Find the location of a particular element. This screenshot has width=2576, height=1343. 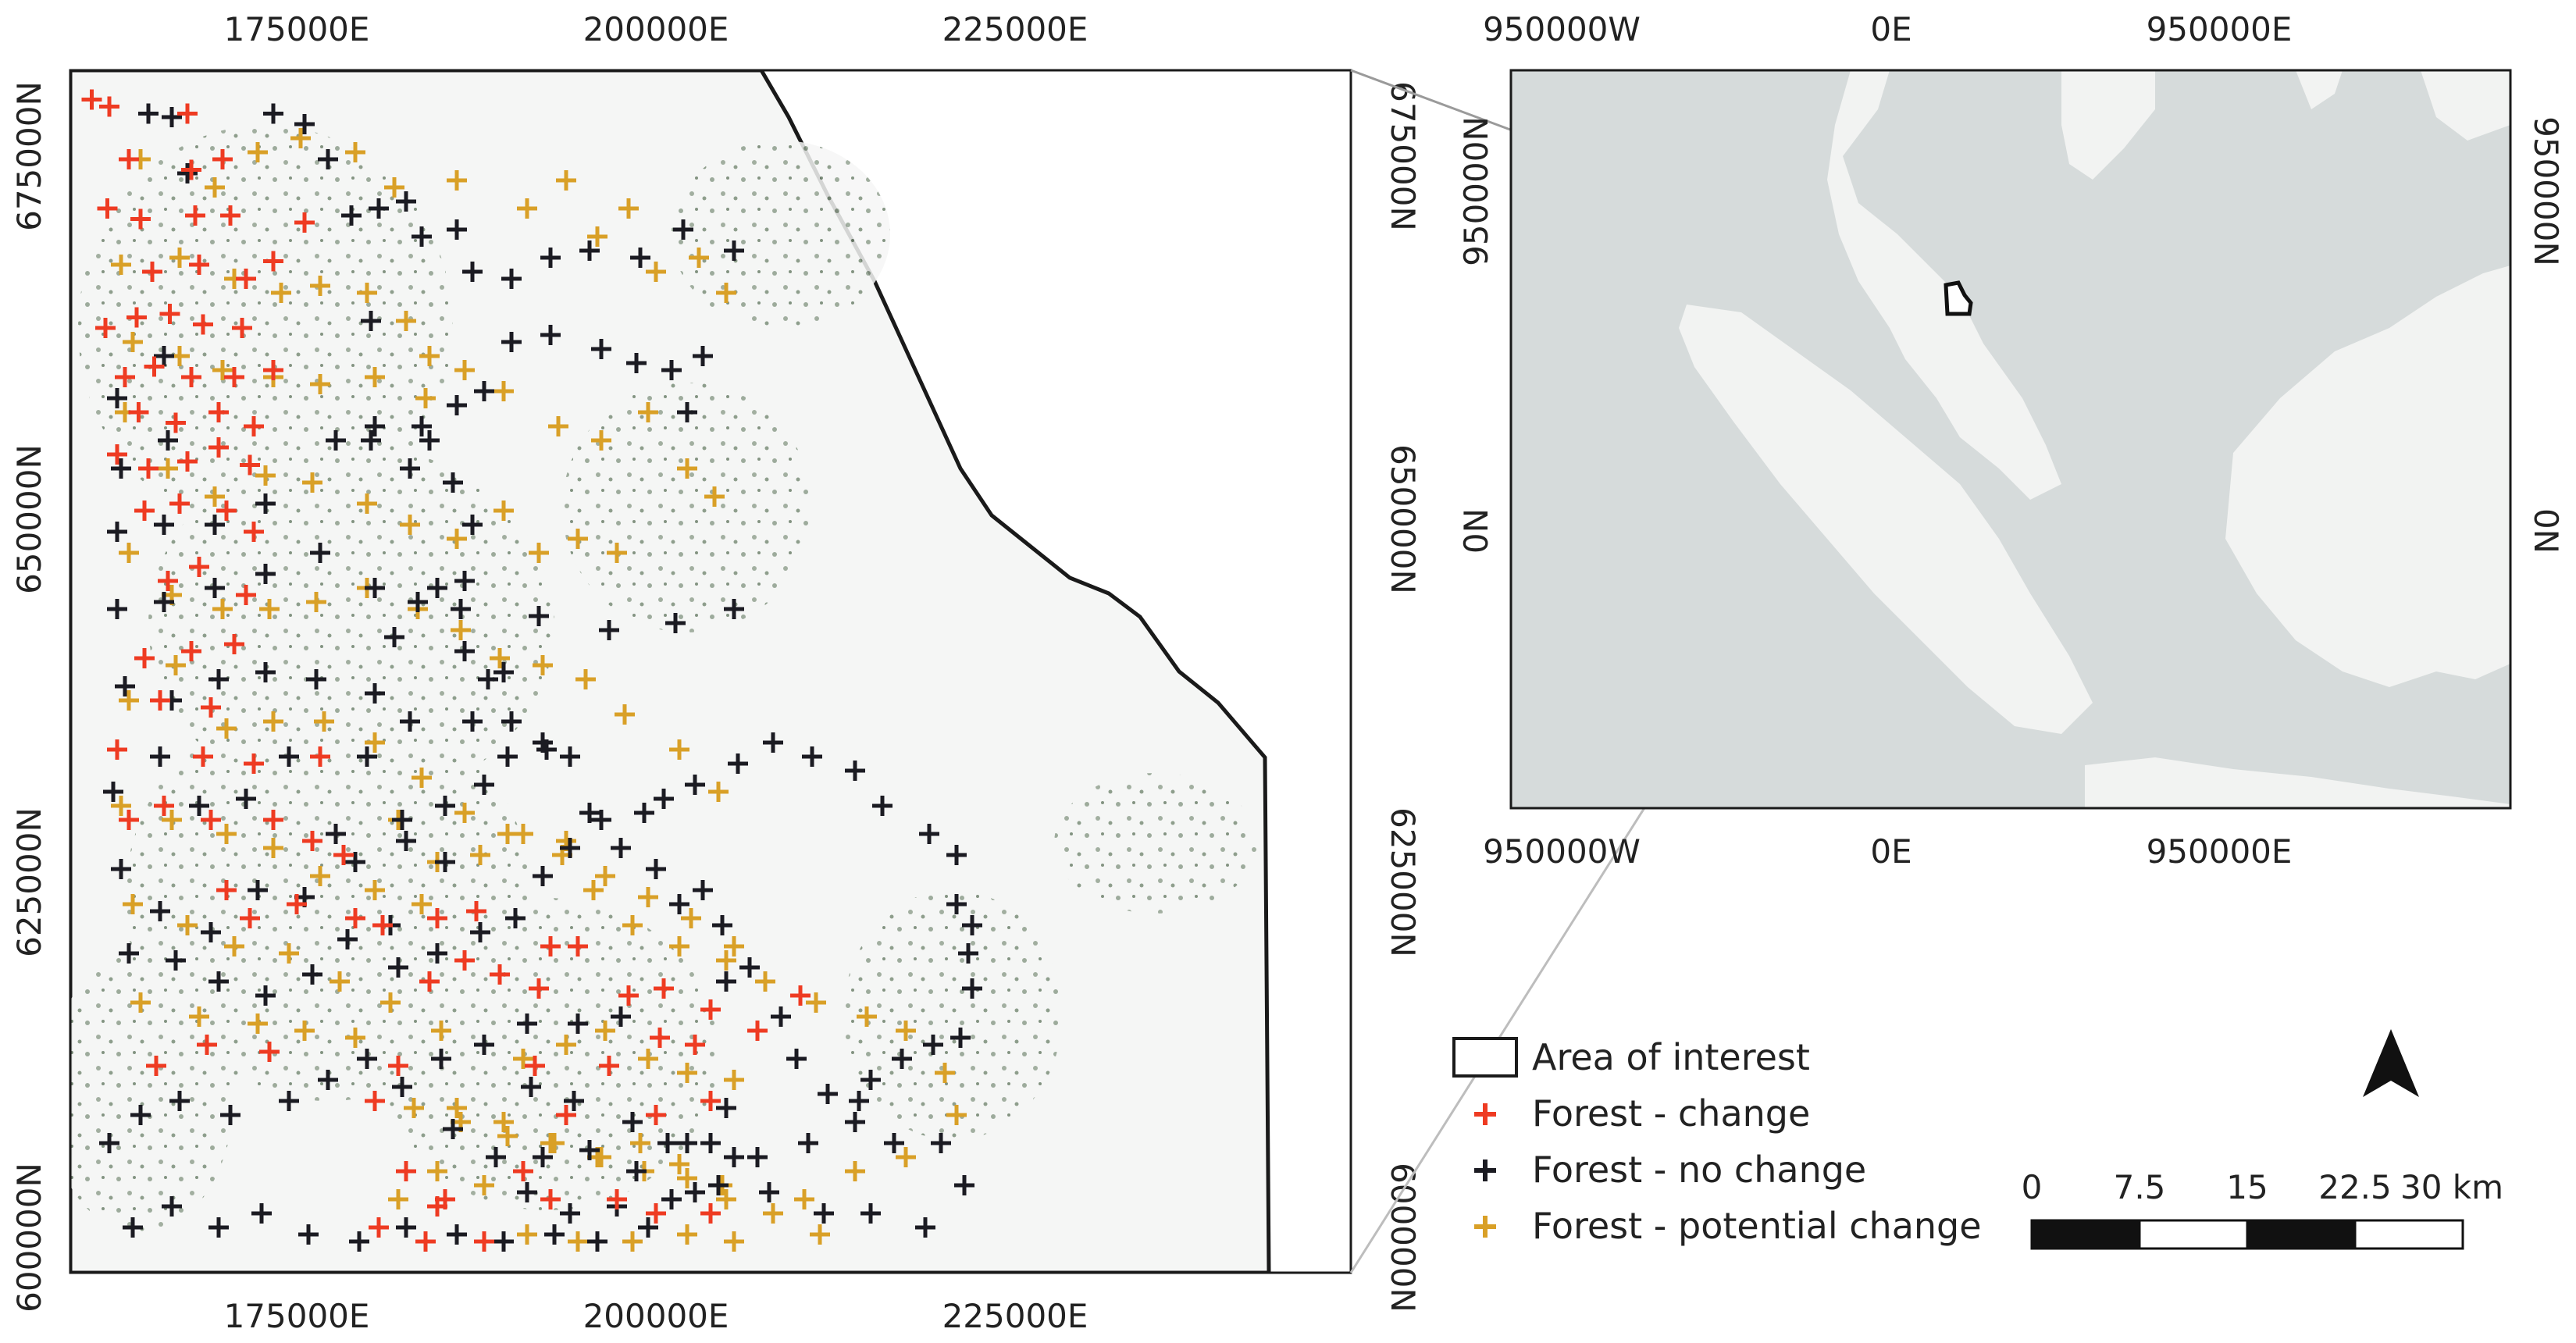

locator-top-tick-label: 950000W is located at coordinates (1562, 29).